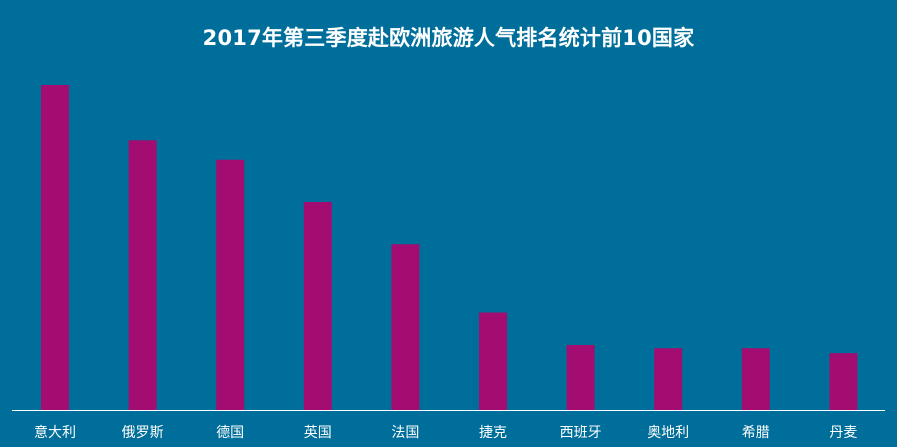 This screenshot has width=897, height=447. Describe the element at coordinates (843, 433) in the screenshot. I see `x-tick-label: 丹麦` at that location.